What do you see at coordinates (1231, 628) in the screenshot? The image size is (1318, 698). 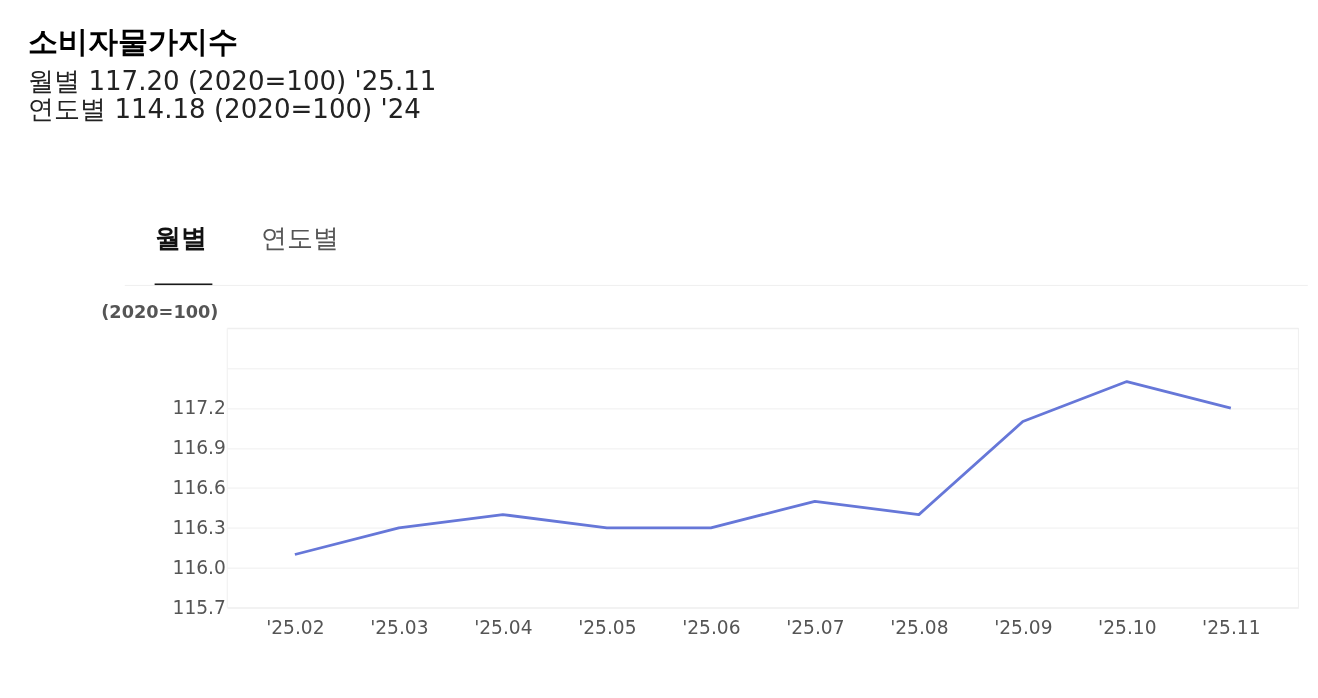 I see `x-tick-label: '25.11` at bounding box center [1231, 628].